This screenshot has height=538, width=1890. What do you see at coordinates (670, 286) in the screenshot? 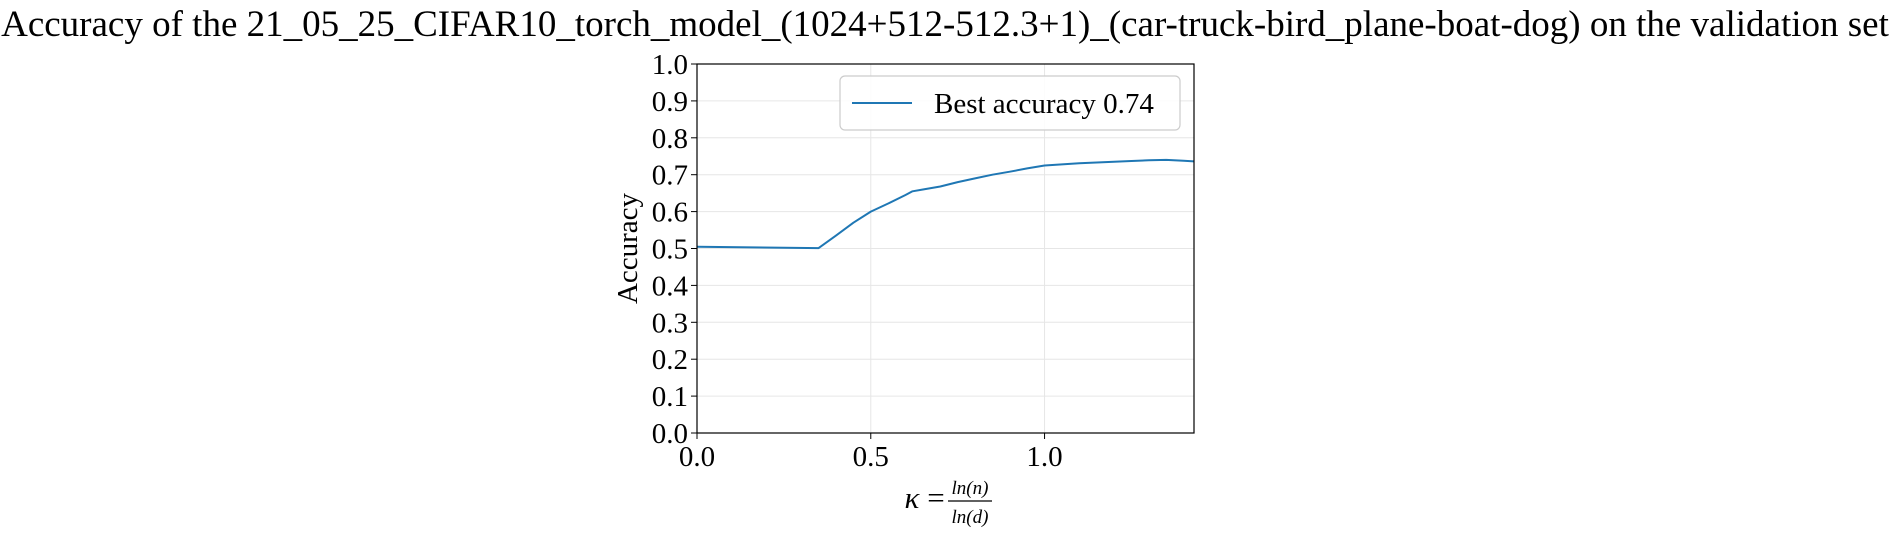
I see `y-tick-label: 0.4` at bounding box center [670, 286].